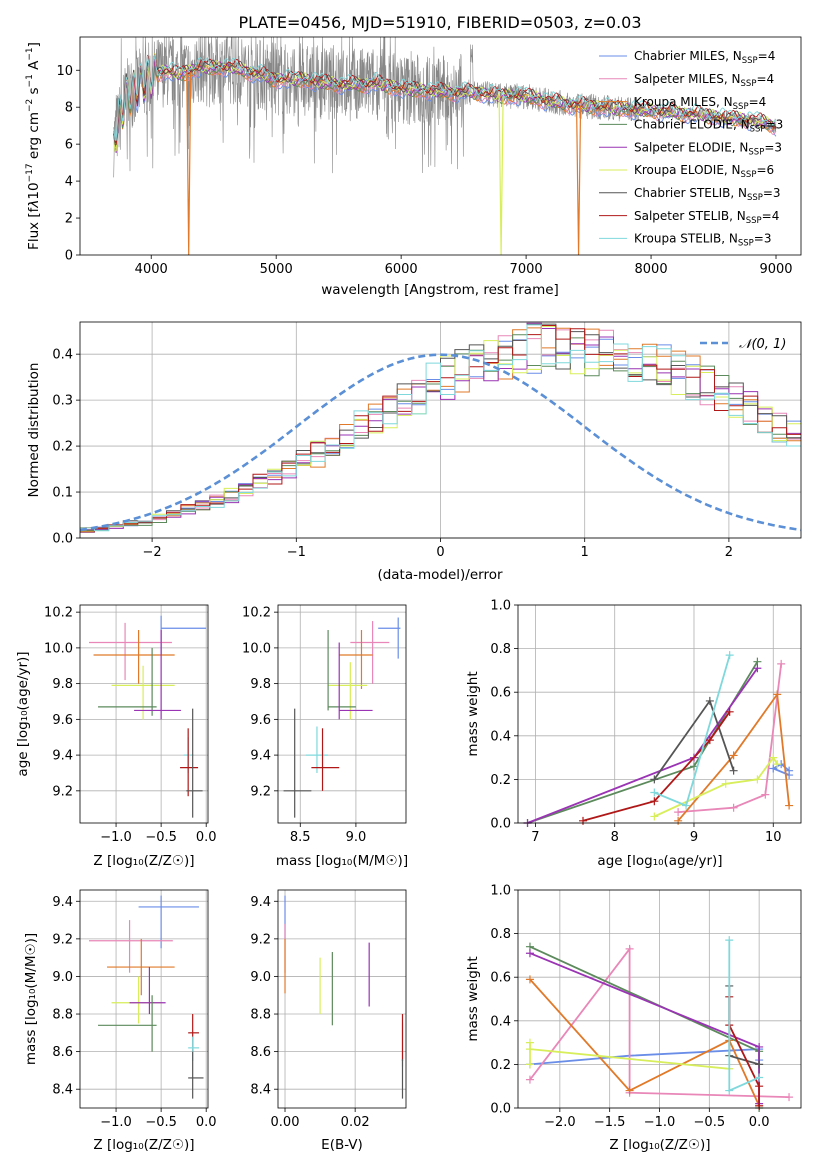 The width and height of the screenshot is (819, 1170). Describe the element at coordinates (401, 269) in the screenshot. I see `spectrum-xtick-label: 6000` at that location.